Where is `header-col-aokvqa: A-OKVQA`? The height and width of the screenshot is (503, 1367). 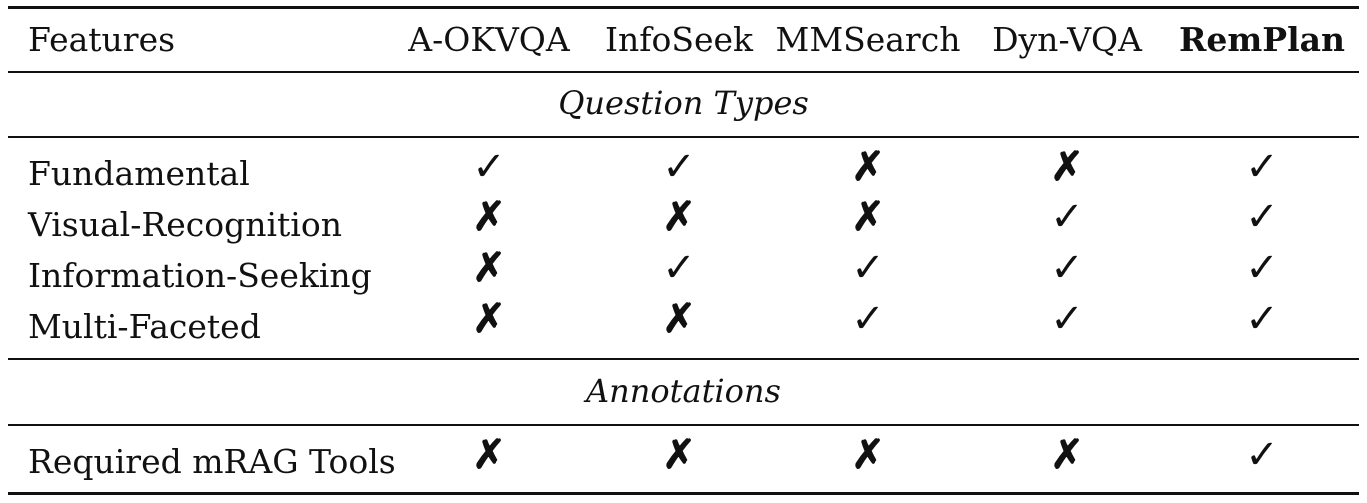
header-col-aokvqa: A-OKVQA is located at coordinates (489, 39).